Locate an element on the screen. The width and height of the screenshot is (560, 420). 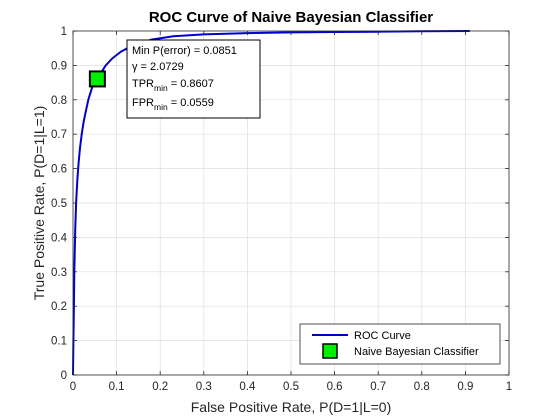
y-tick-label: 0.4 is located at coordinates (59, 238).